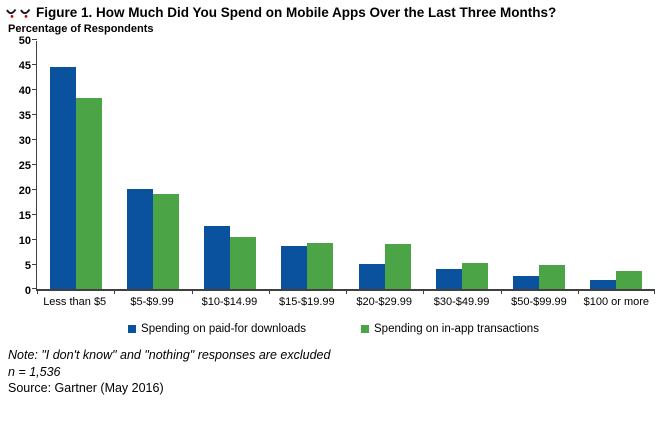  Describe the element at coordinates (152, 302) in the screenshot. I see `x-tick-label: $5-$9.99` at that location.